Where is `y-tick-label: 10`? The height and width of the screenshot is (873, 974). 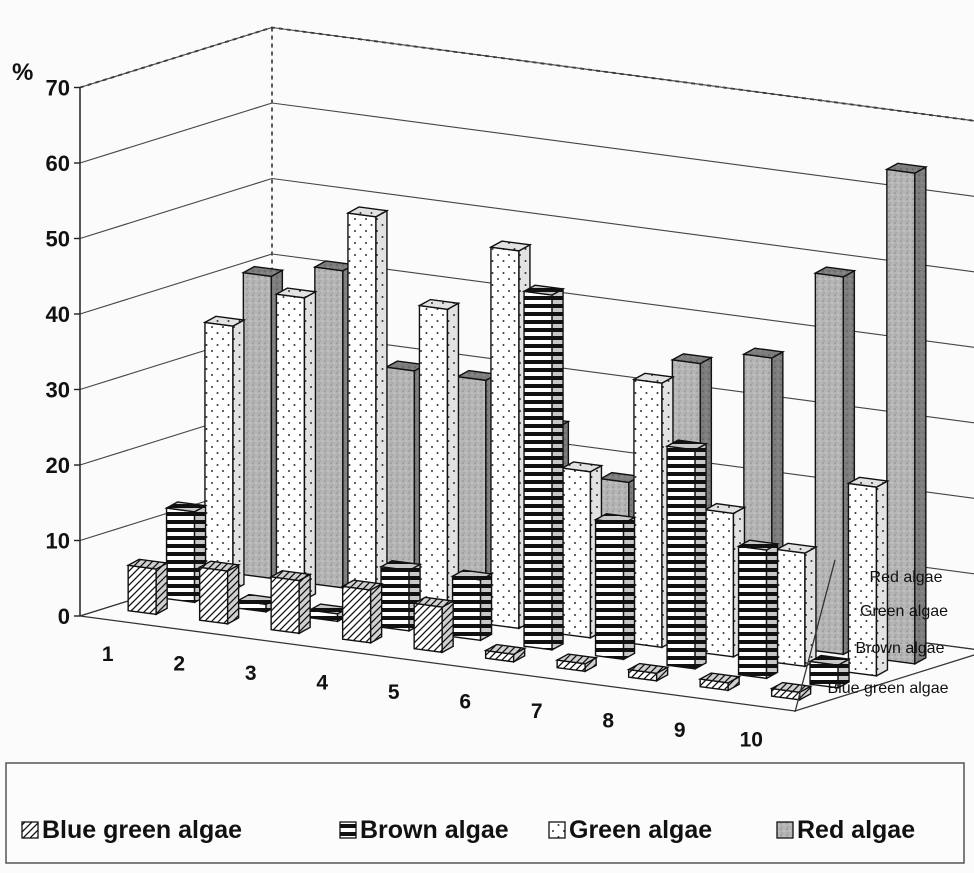 y-tick-label: 10 is located at coordinates (58, 541).